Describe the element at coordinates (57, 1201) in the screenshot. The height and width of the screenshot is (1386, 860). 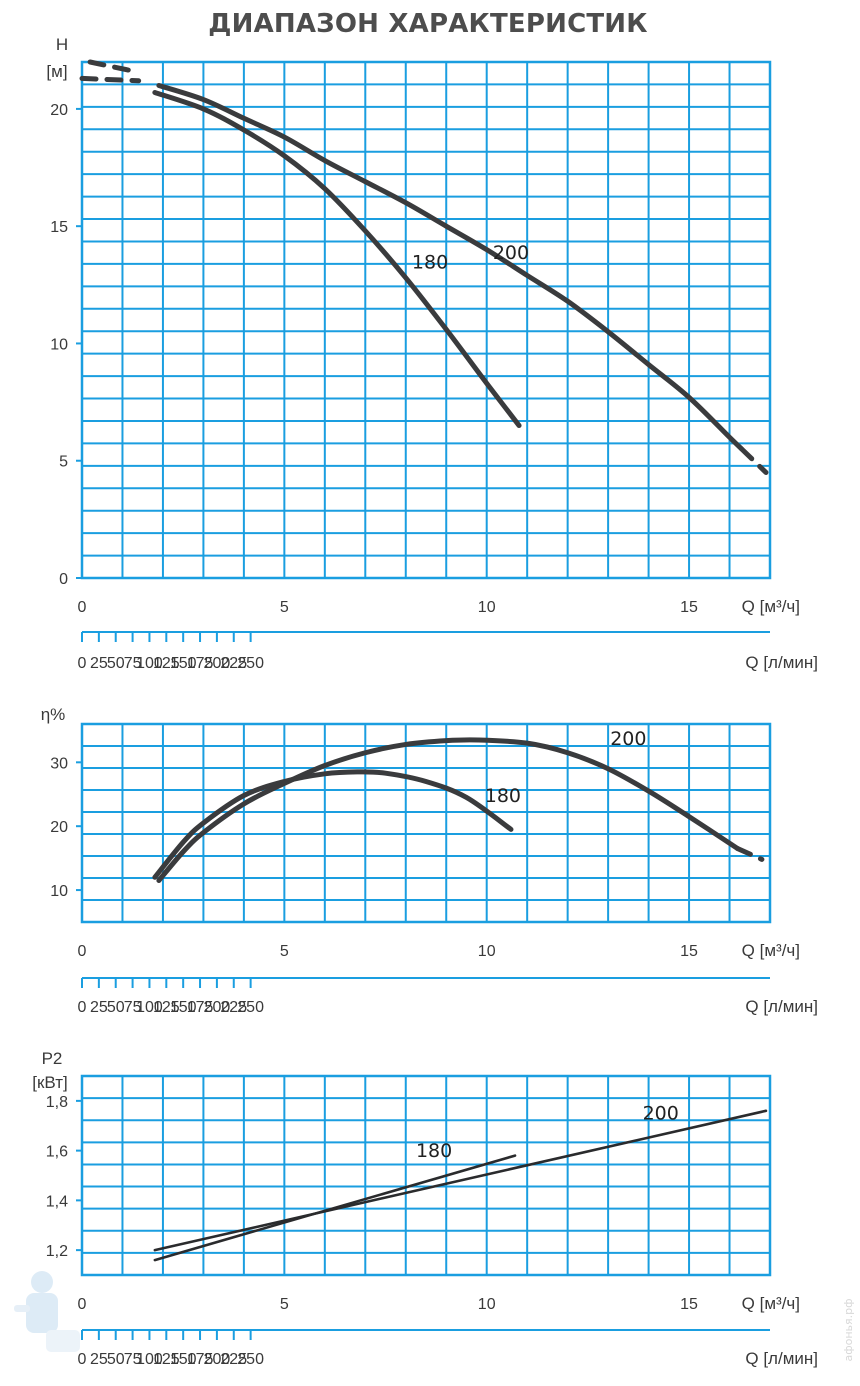
I see `y-tick-label: 1,4` at that location.